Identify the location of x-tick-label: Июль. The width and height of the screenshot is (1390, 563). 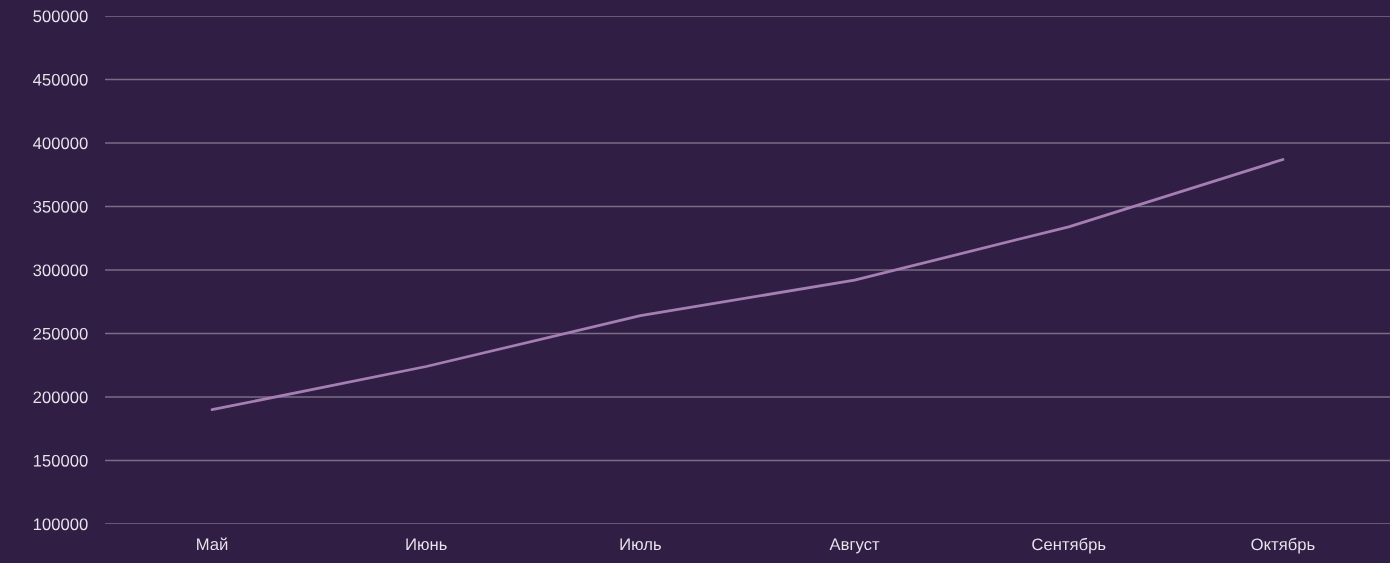
(640, 544).